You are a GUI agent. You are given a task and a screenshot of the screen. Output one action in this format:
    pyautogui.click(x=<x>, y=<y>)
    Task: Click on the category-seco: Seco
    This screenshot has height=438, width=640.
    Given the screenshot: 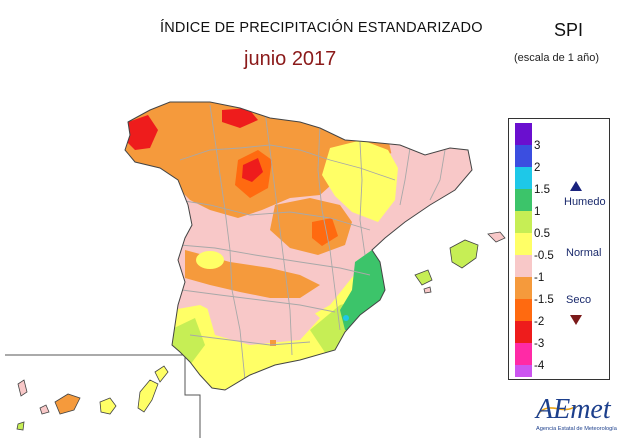 What is the action you would take?
    pyautogui.click(x=579, y=300)
    